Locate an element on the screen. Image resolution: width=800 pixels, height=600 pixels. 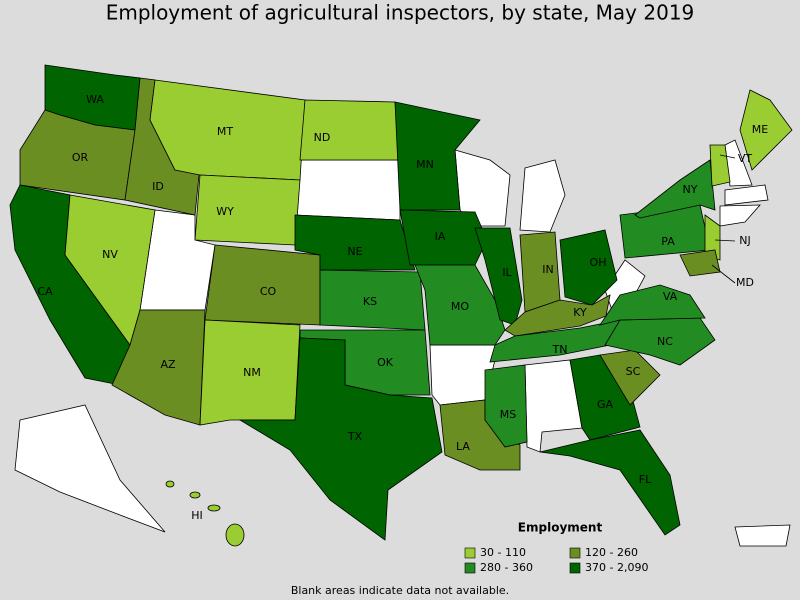
state-label: SC is located at coordinates (633, 371).